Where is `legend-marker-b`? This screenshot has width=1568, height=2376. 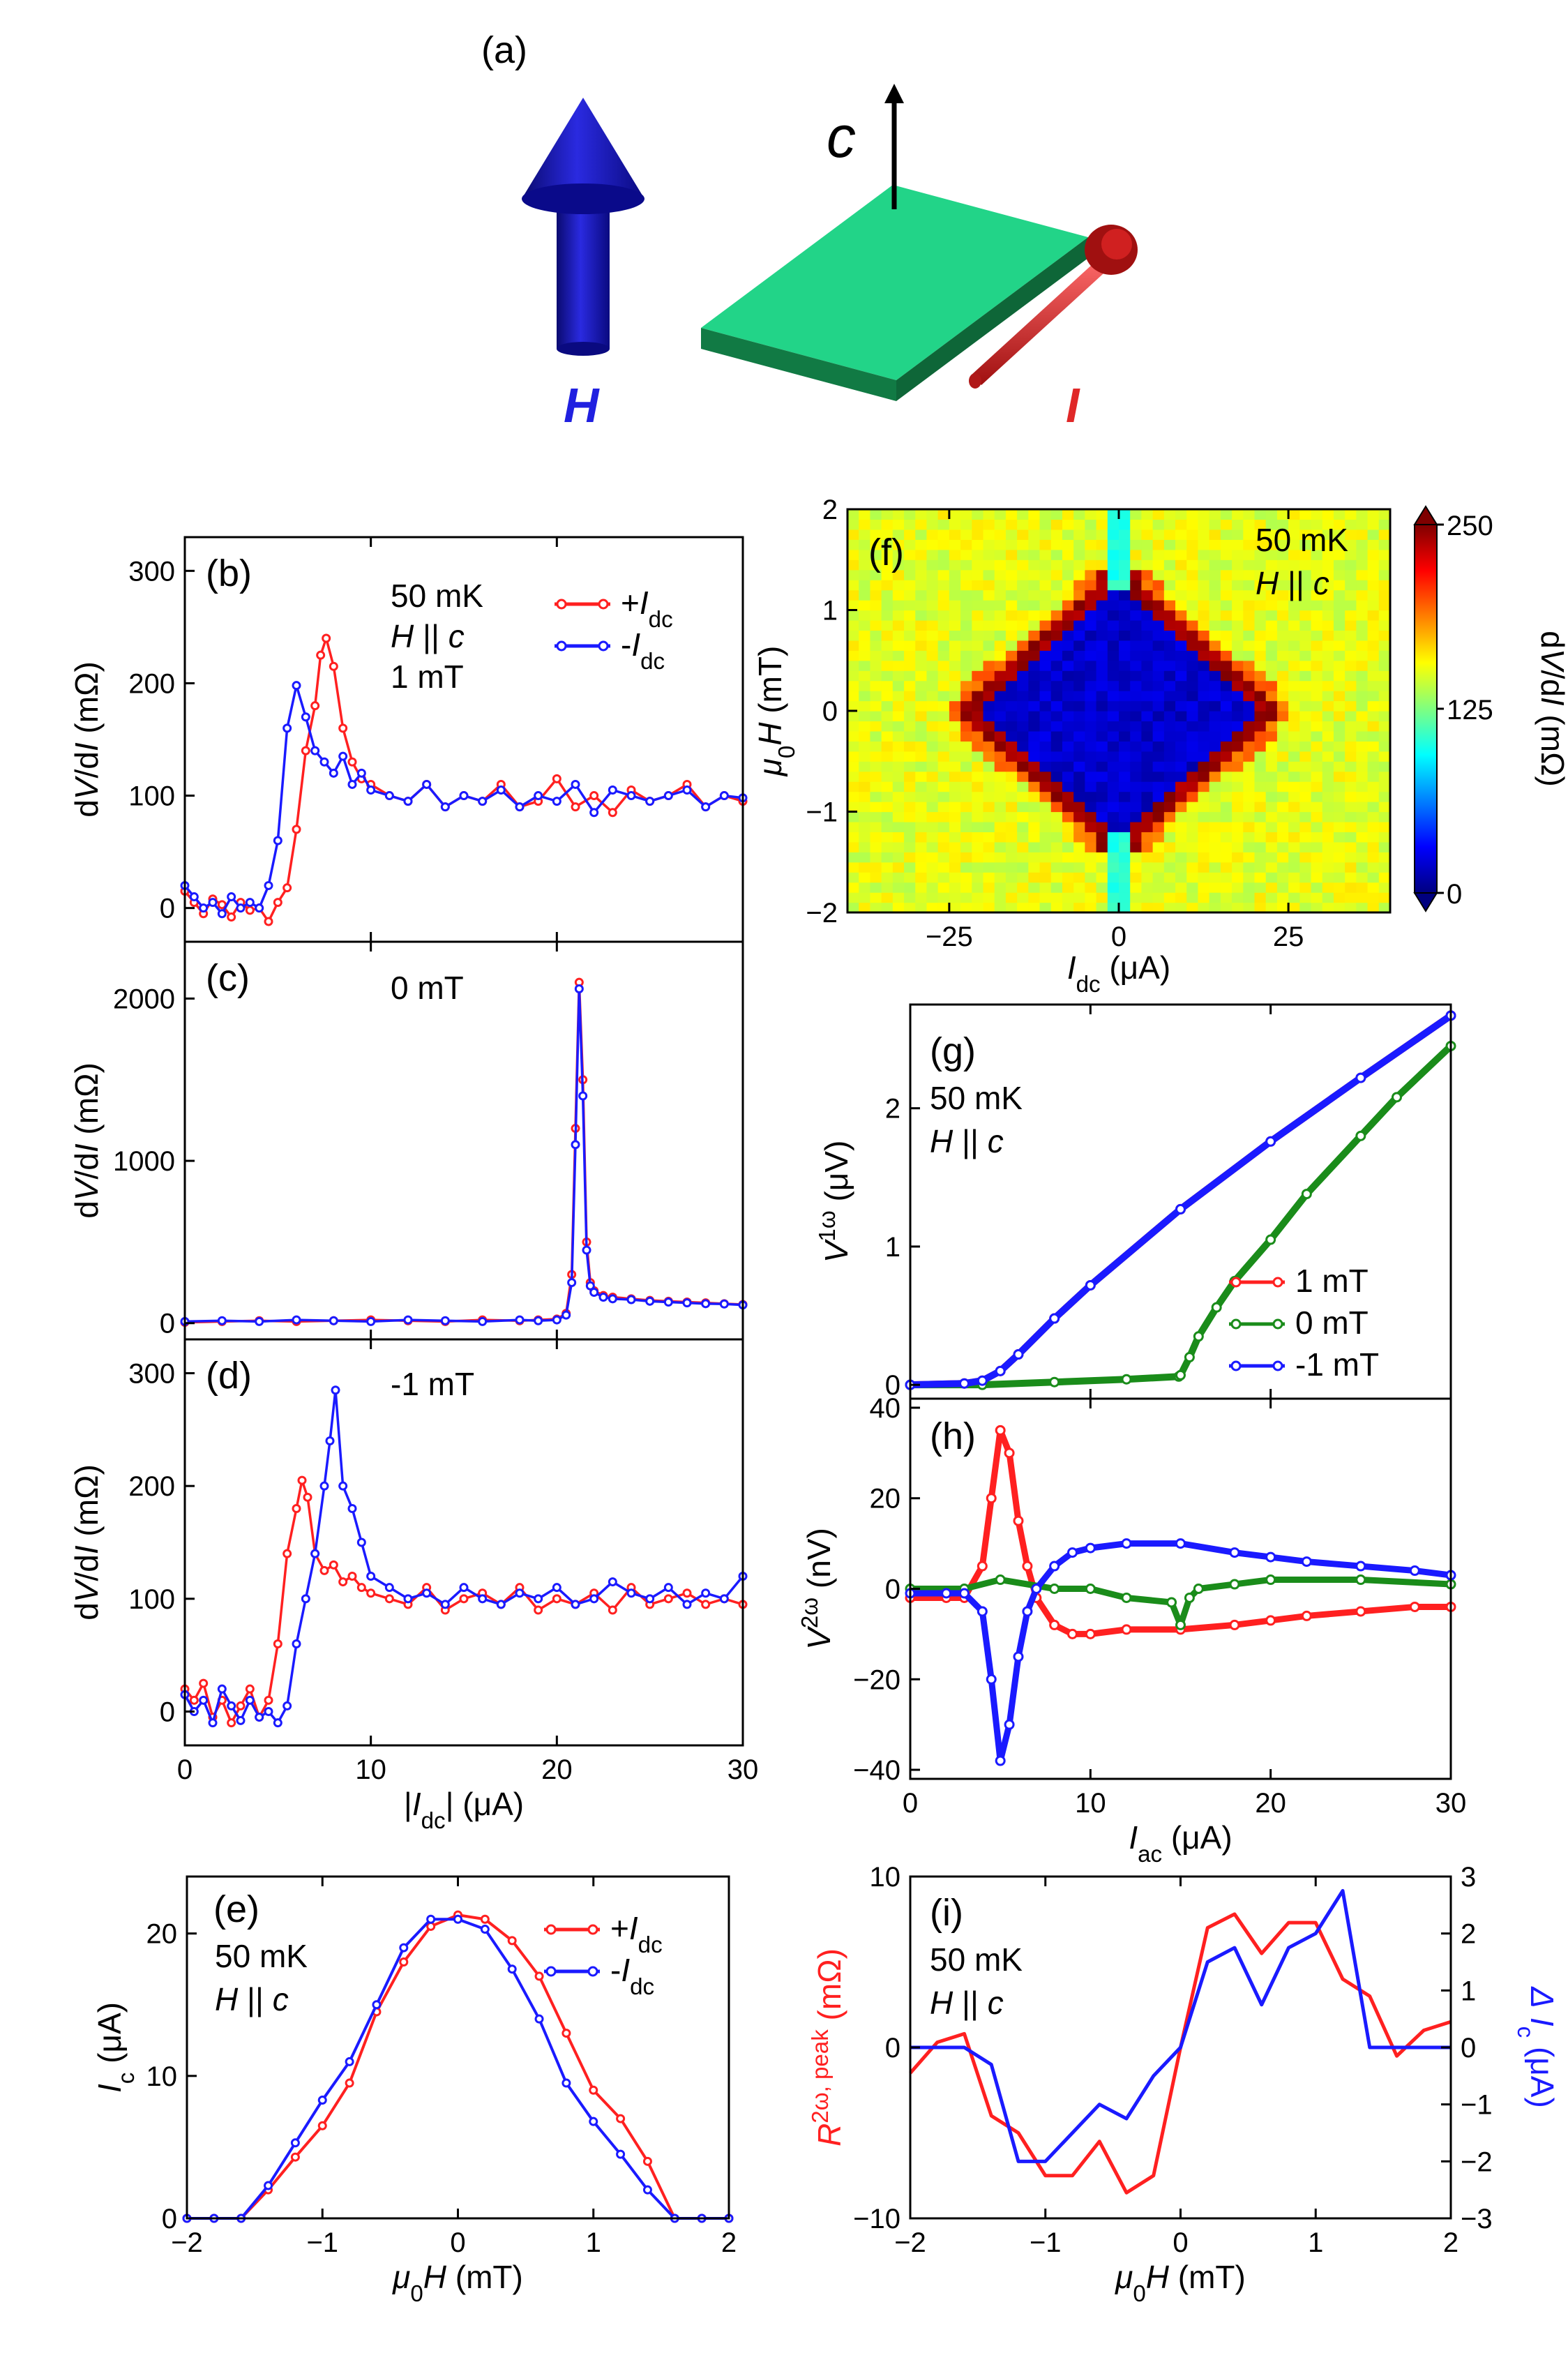
legend-marker-b is located at coordinates (561, 605).